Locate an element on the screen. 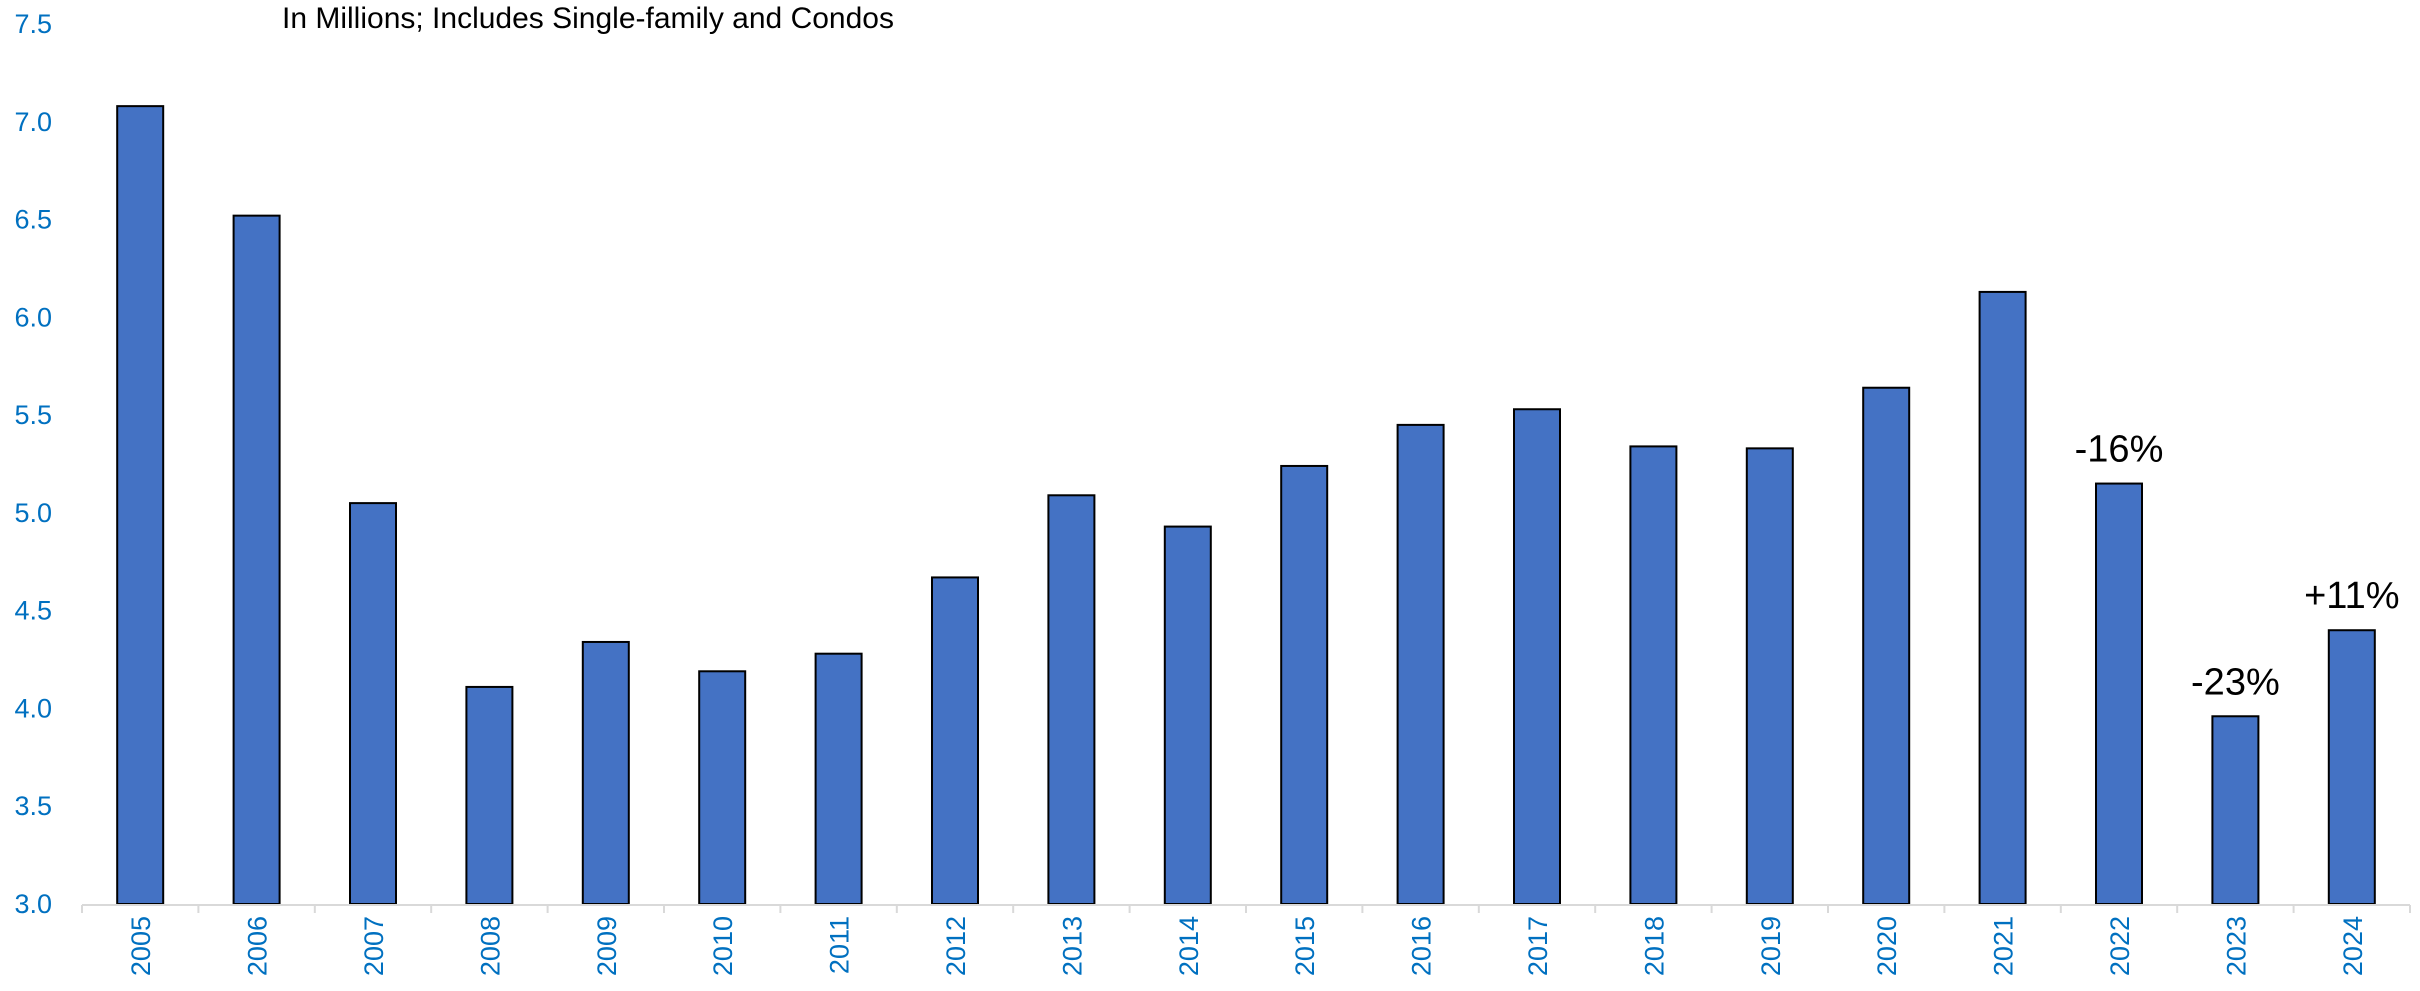 This screenshot has height=991, width=2420. x-tick-label: 2024 is located at coordinates (2353, 946).